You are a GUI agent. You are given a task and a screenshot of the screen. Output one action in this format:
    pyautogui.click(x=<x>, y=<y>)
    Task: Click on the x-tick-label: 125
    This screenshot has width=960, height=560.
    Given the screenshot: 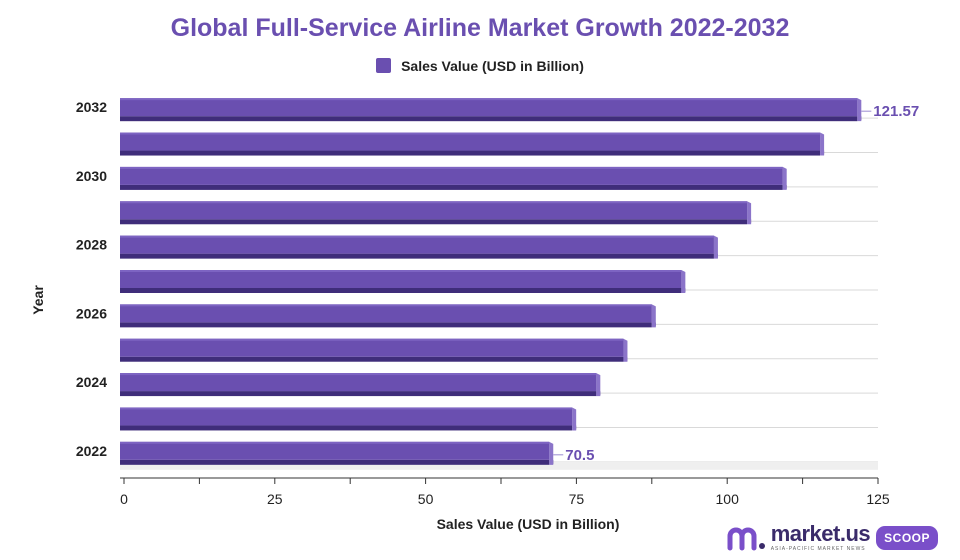 What is the action you would take?
    pyautogui.click(x=878, y=499)
    